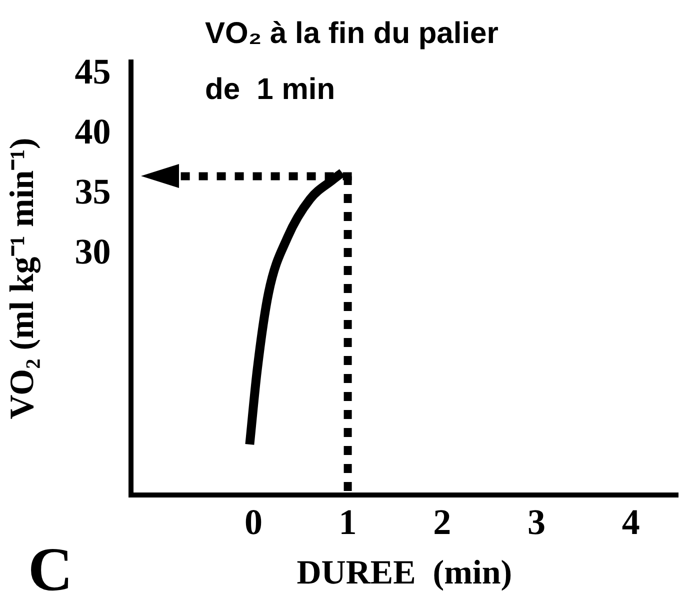 This screenshot has height=599, width=688. I want to click on x-tick-label: 2, so click(442, 522).